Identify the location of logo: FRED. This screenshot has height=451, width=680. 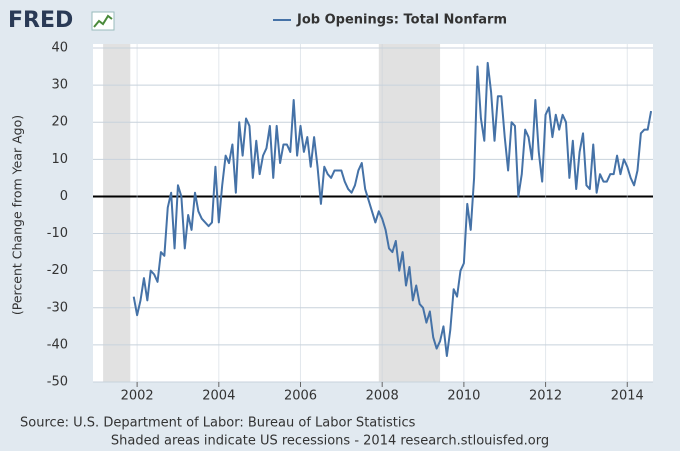
(40, 20).